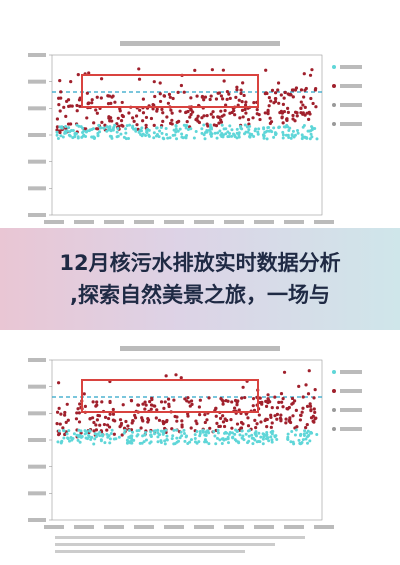  I want to click on title-strip, so click(200, 348).